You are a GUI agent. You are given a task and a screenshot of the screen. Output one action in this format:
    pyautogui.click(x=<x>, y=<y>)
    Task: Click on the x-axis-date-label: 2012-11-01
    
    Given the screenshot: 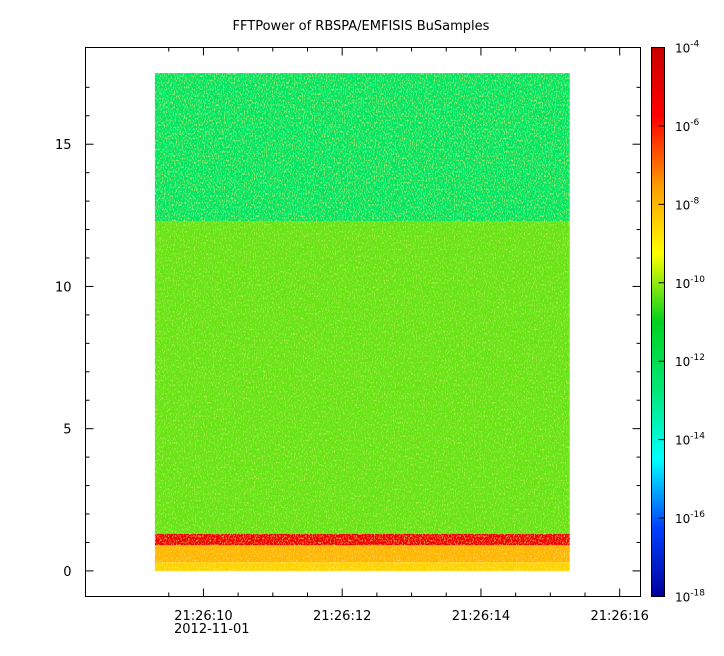 What is the action you would take?
    pyautogui.click(x=212, y=629)
    